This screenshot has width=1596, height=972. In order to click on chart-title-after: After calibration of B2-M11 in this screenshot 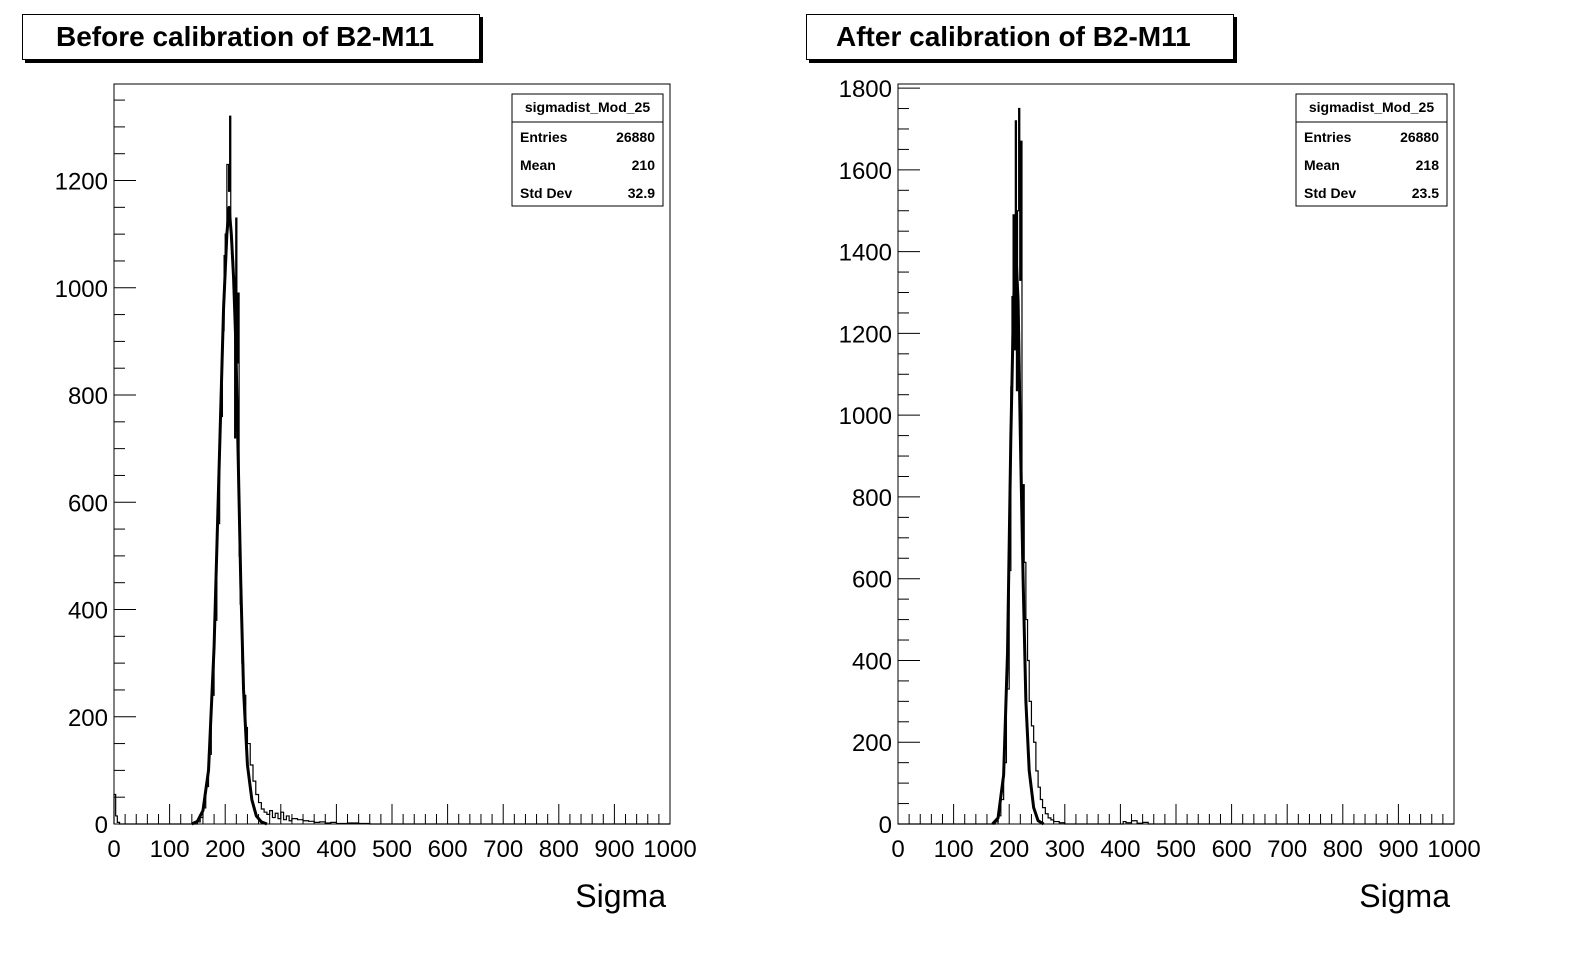, I will do `click(1020, 37)`.